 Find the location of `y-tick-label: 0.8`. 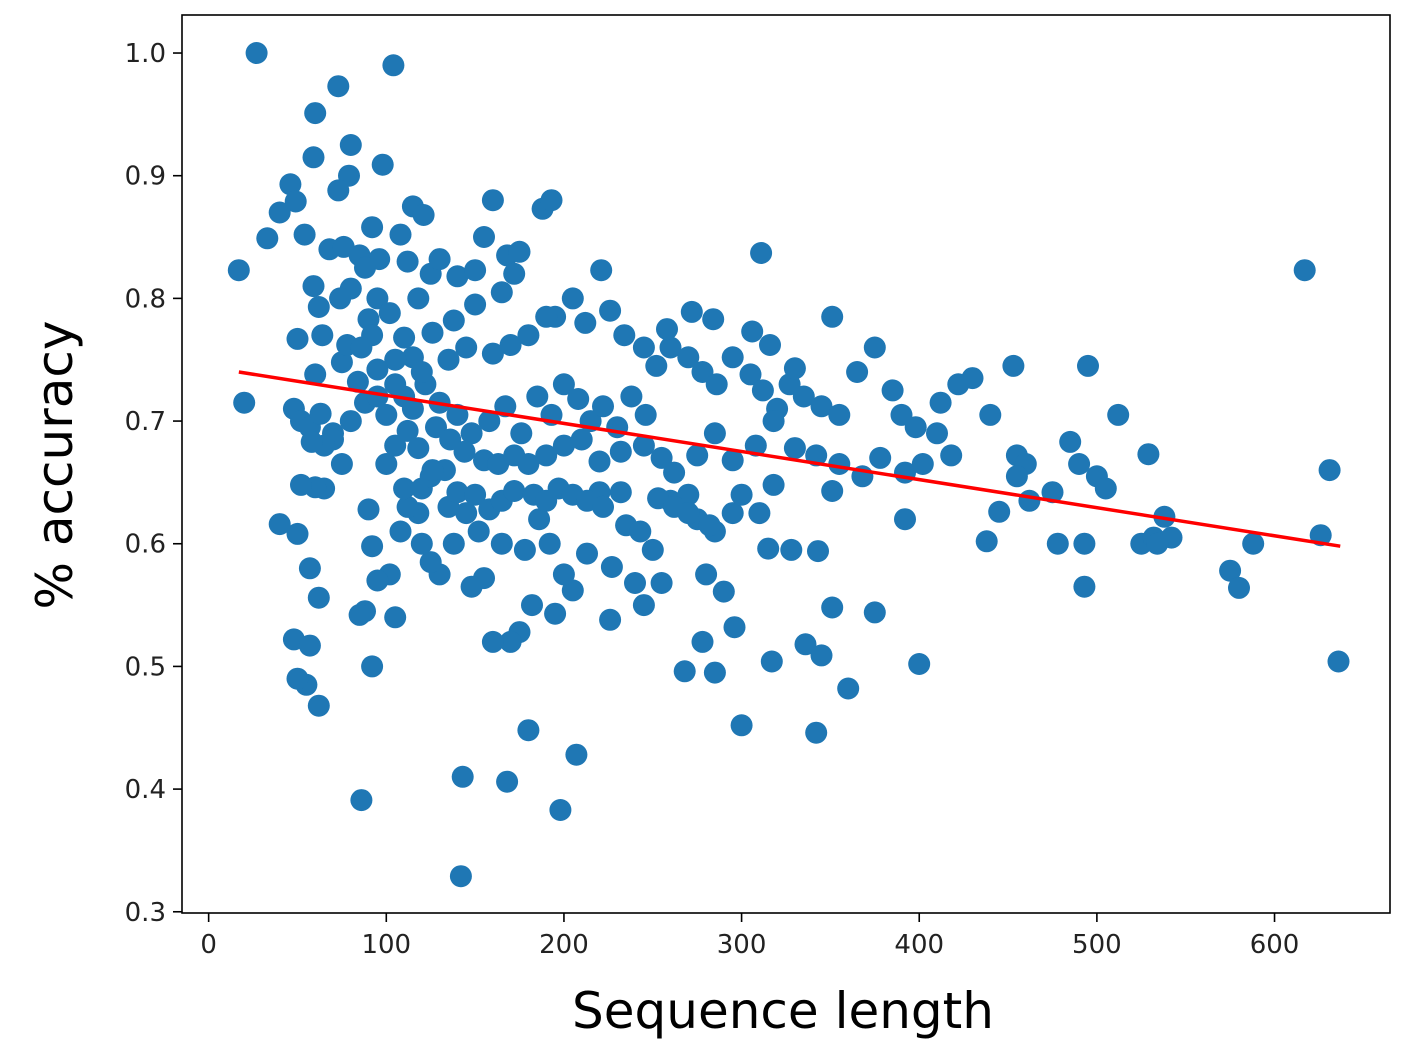

y-tick-label: 0.8 is located at coordinates (145, 299).